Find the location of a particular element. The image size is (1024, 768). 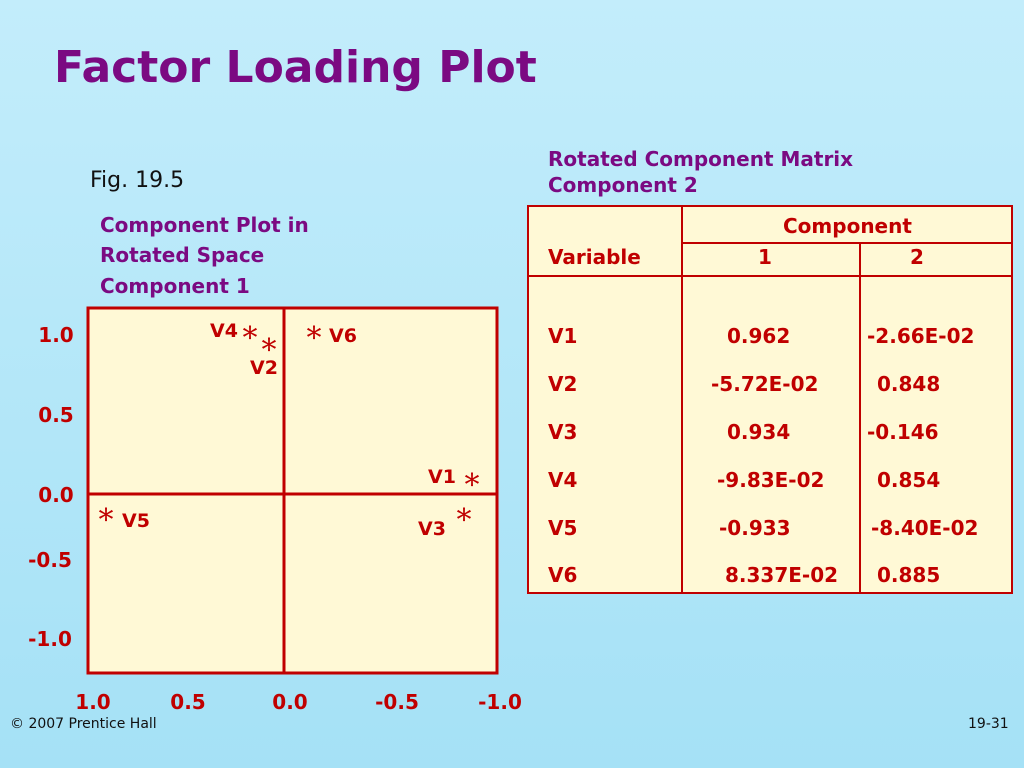

y-tick-label: 0.0 is located at coordinates (55, 495).